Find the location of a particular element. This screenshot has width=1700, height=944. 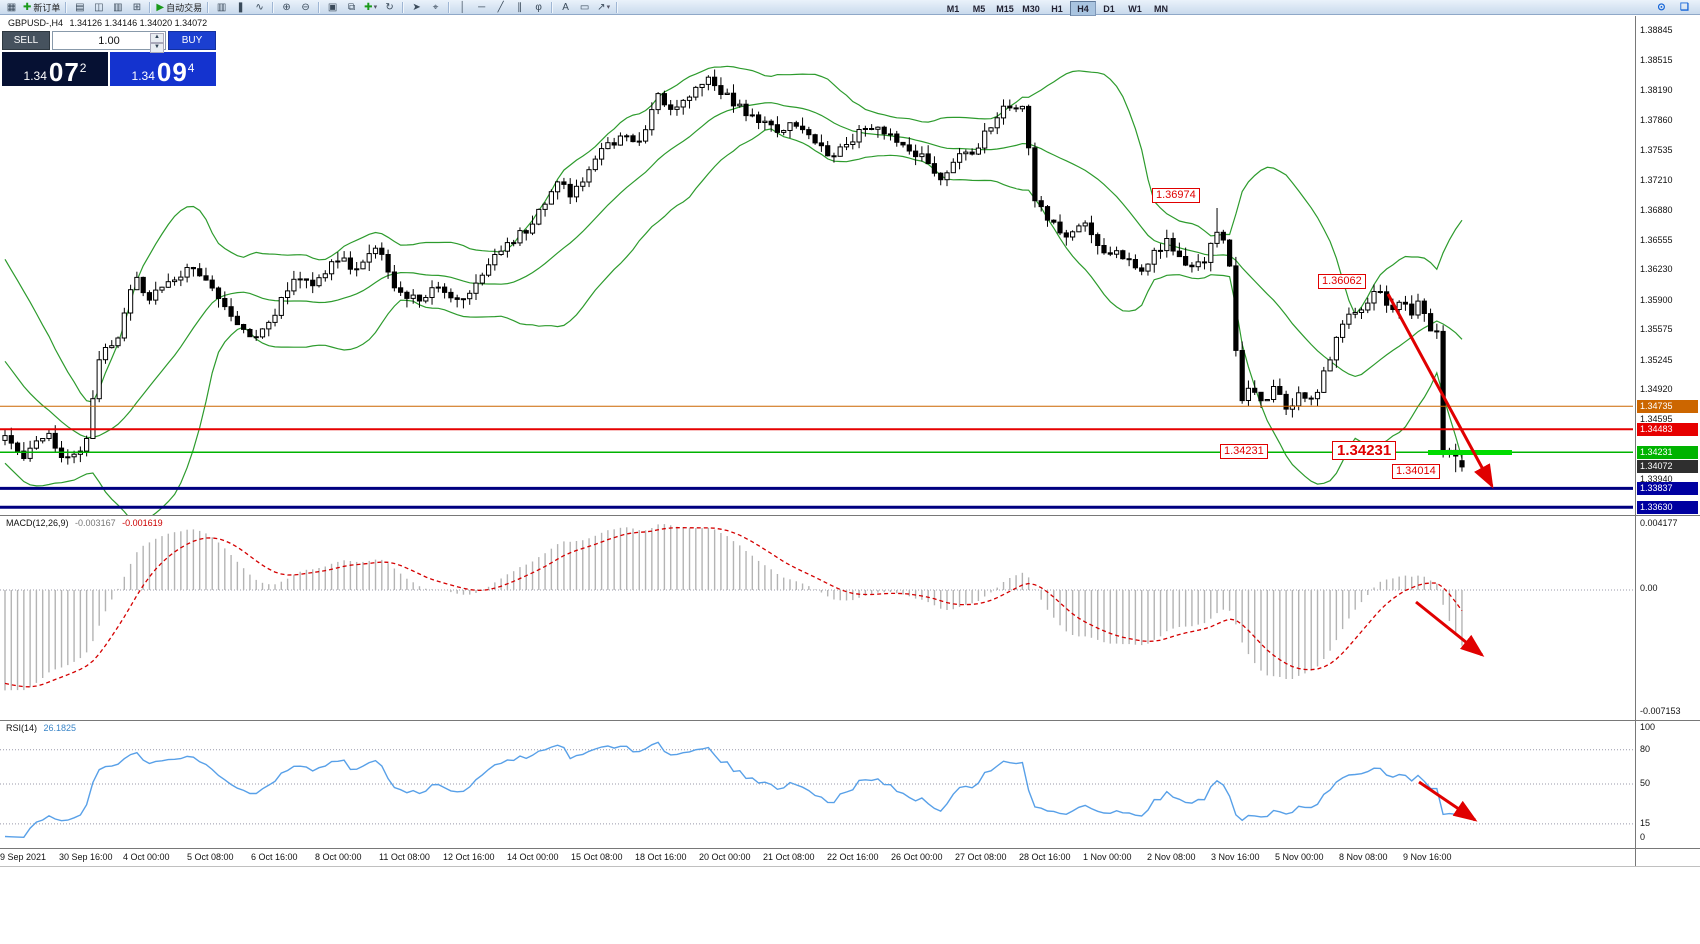

time-axis-label: 3 Nov 16:00 is located at coordinates (1235, 857).